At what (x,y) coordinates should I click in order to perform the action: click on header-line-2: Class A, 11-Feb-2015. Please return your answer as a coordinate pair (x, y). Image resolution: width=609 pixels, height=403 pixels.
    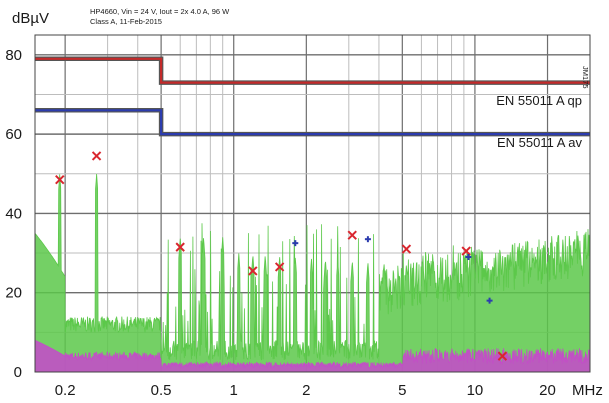
    Looking at the image, I should click on (126, 21).